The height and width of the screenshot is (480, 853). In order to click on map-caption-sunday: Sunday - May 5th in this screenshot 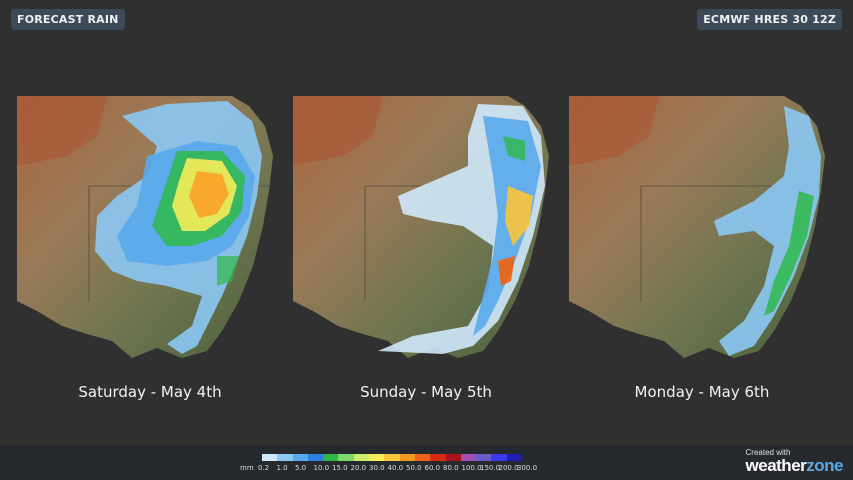, I will do `click(426, 392)`.